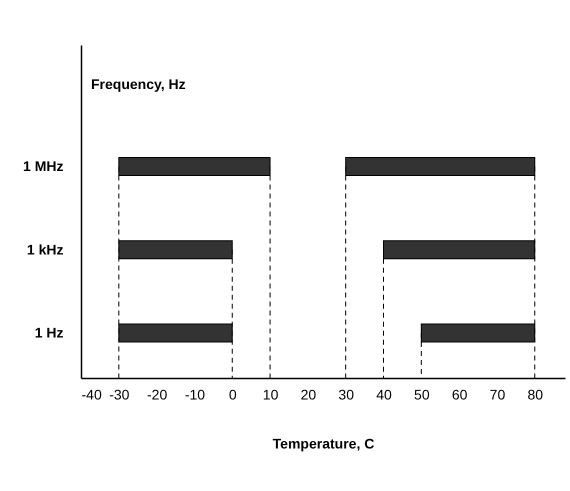 The height and width of the screenshot is (491, 570). Describe the element at coordinates (460, 394) in the screenshot. I see `x-tick-label: 60` at that location.